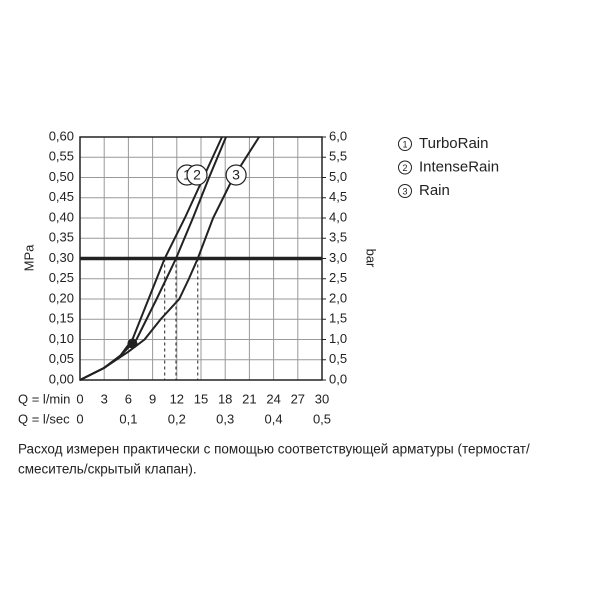  What do you see at coordinates (152, 398) in the screenshot?
I see `x-tick-label: 9` at bounding box center [152, 398].